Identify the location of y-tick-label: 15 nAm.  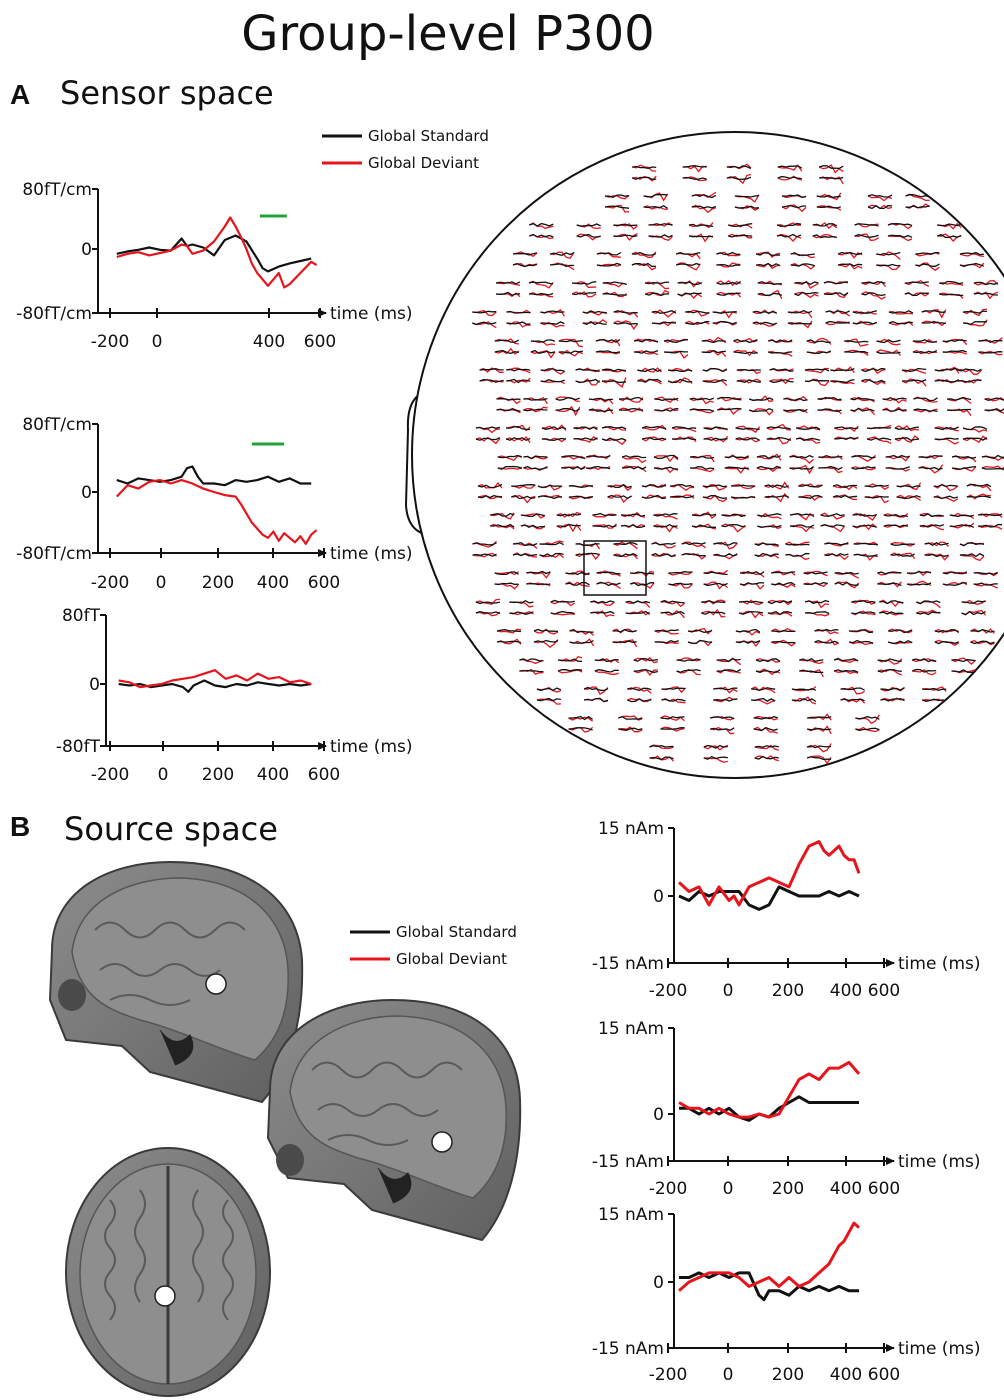
(631, 1029).